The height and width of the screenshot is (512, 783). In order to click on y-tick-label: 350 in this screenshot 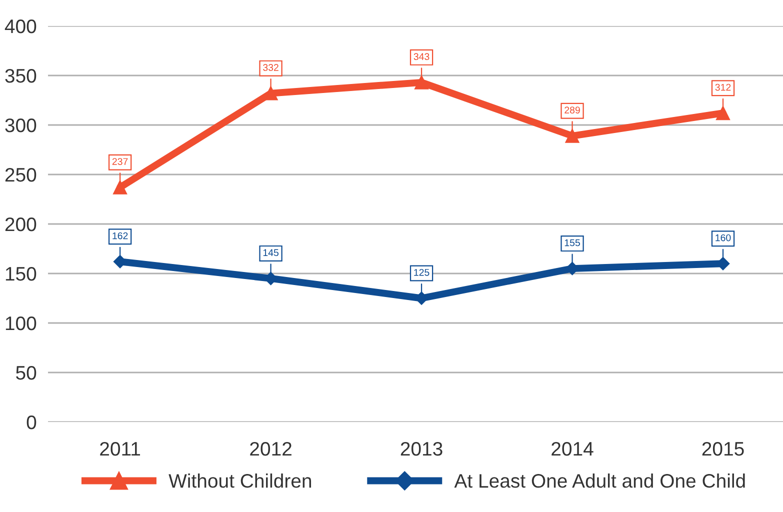, I will do `click(20, 75)`.